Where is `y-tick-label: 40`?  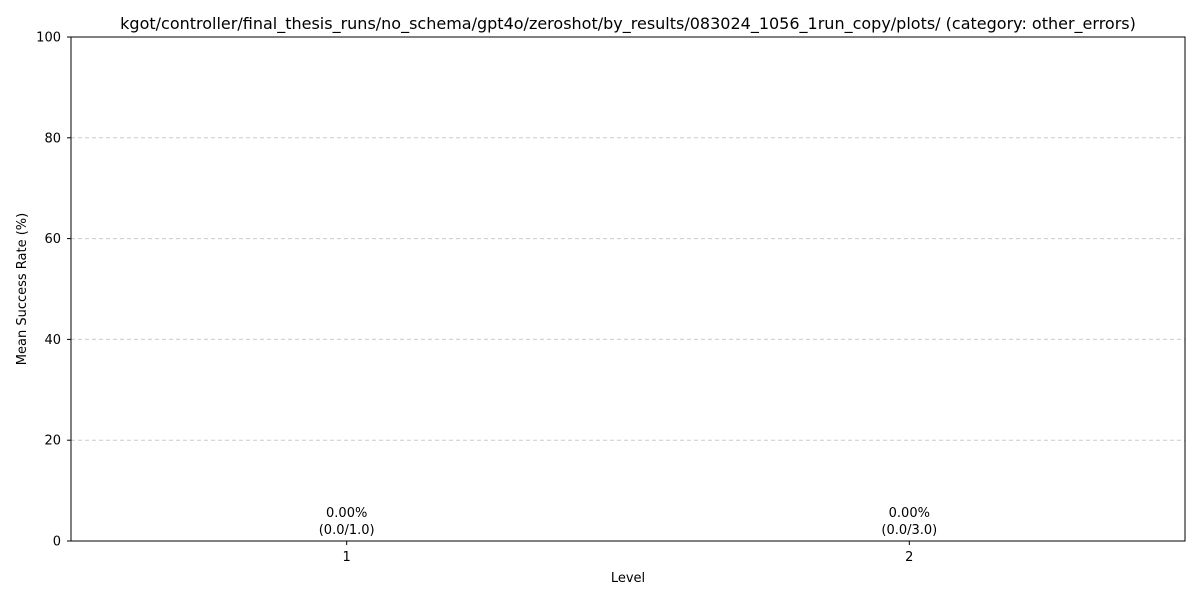 y-tick-label: 40 is located at coordinates (52, 340).